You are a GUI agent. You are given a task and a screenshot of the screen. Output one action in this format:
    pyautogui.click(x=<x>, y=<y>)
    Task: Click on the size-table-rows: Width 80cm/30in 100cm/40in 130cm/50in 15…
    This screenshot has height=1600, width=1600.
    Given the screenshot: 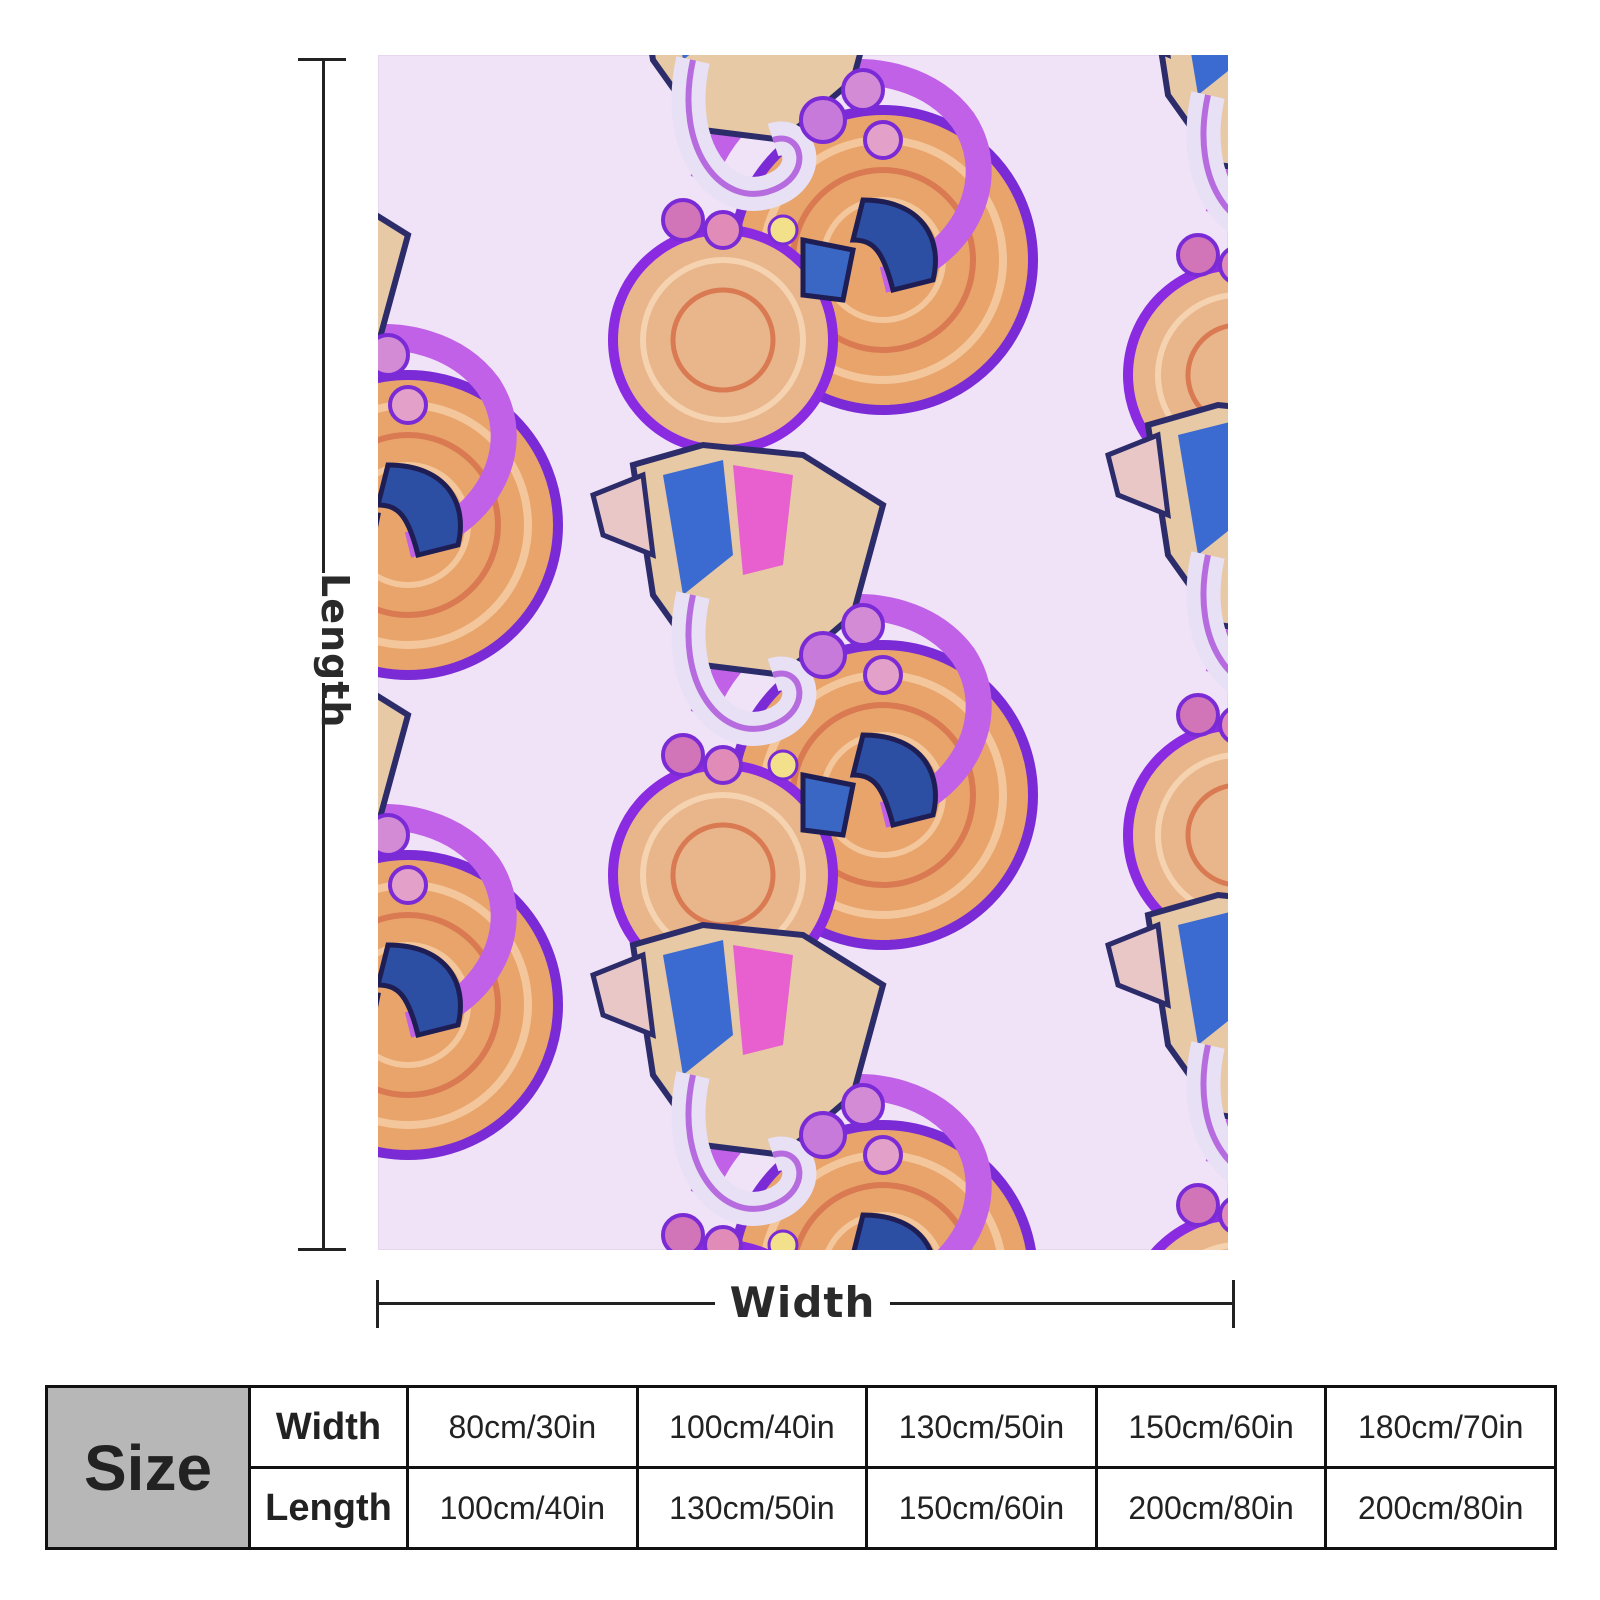 What is the action you would take?
    pyautogui.click(x=902, y=1467)
    